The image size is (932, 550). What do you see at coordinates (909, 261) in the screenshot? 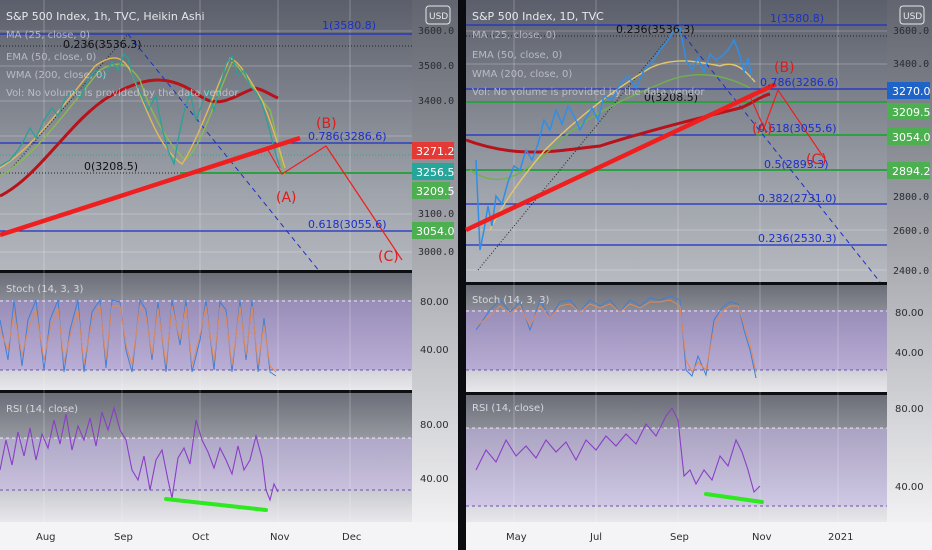
I see `right-price-axis` at bounding box center [909, 261].